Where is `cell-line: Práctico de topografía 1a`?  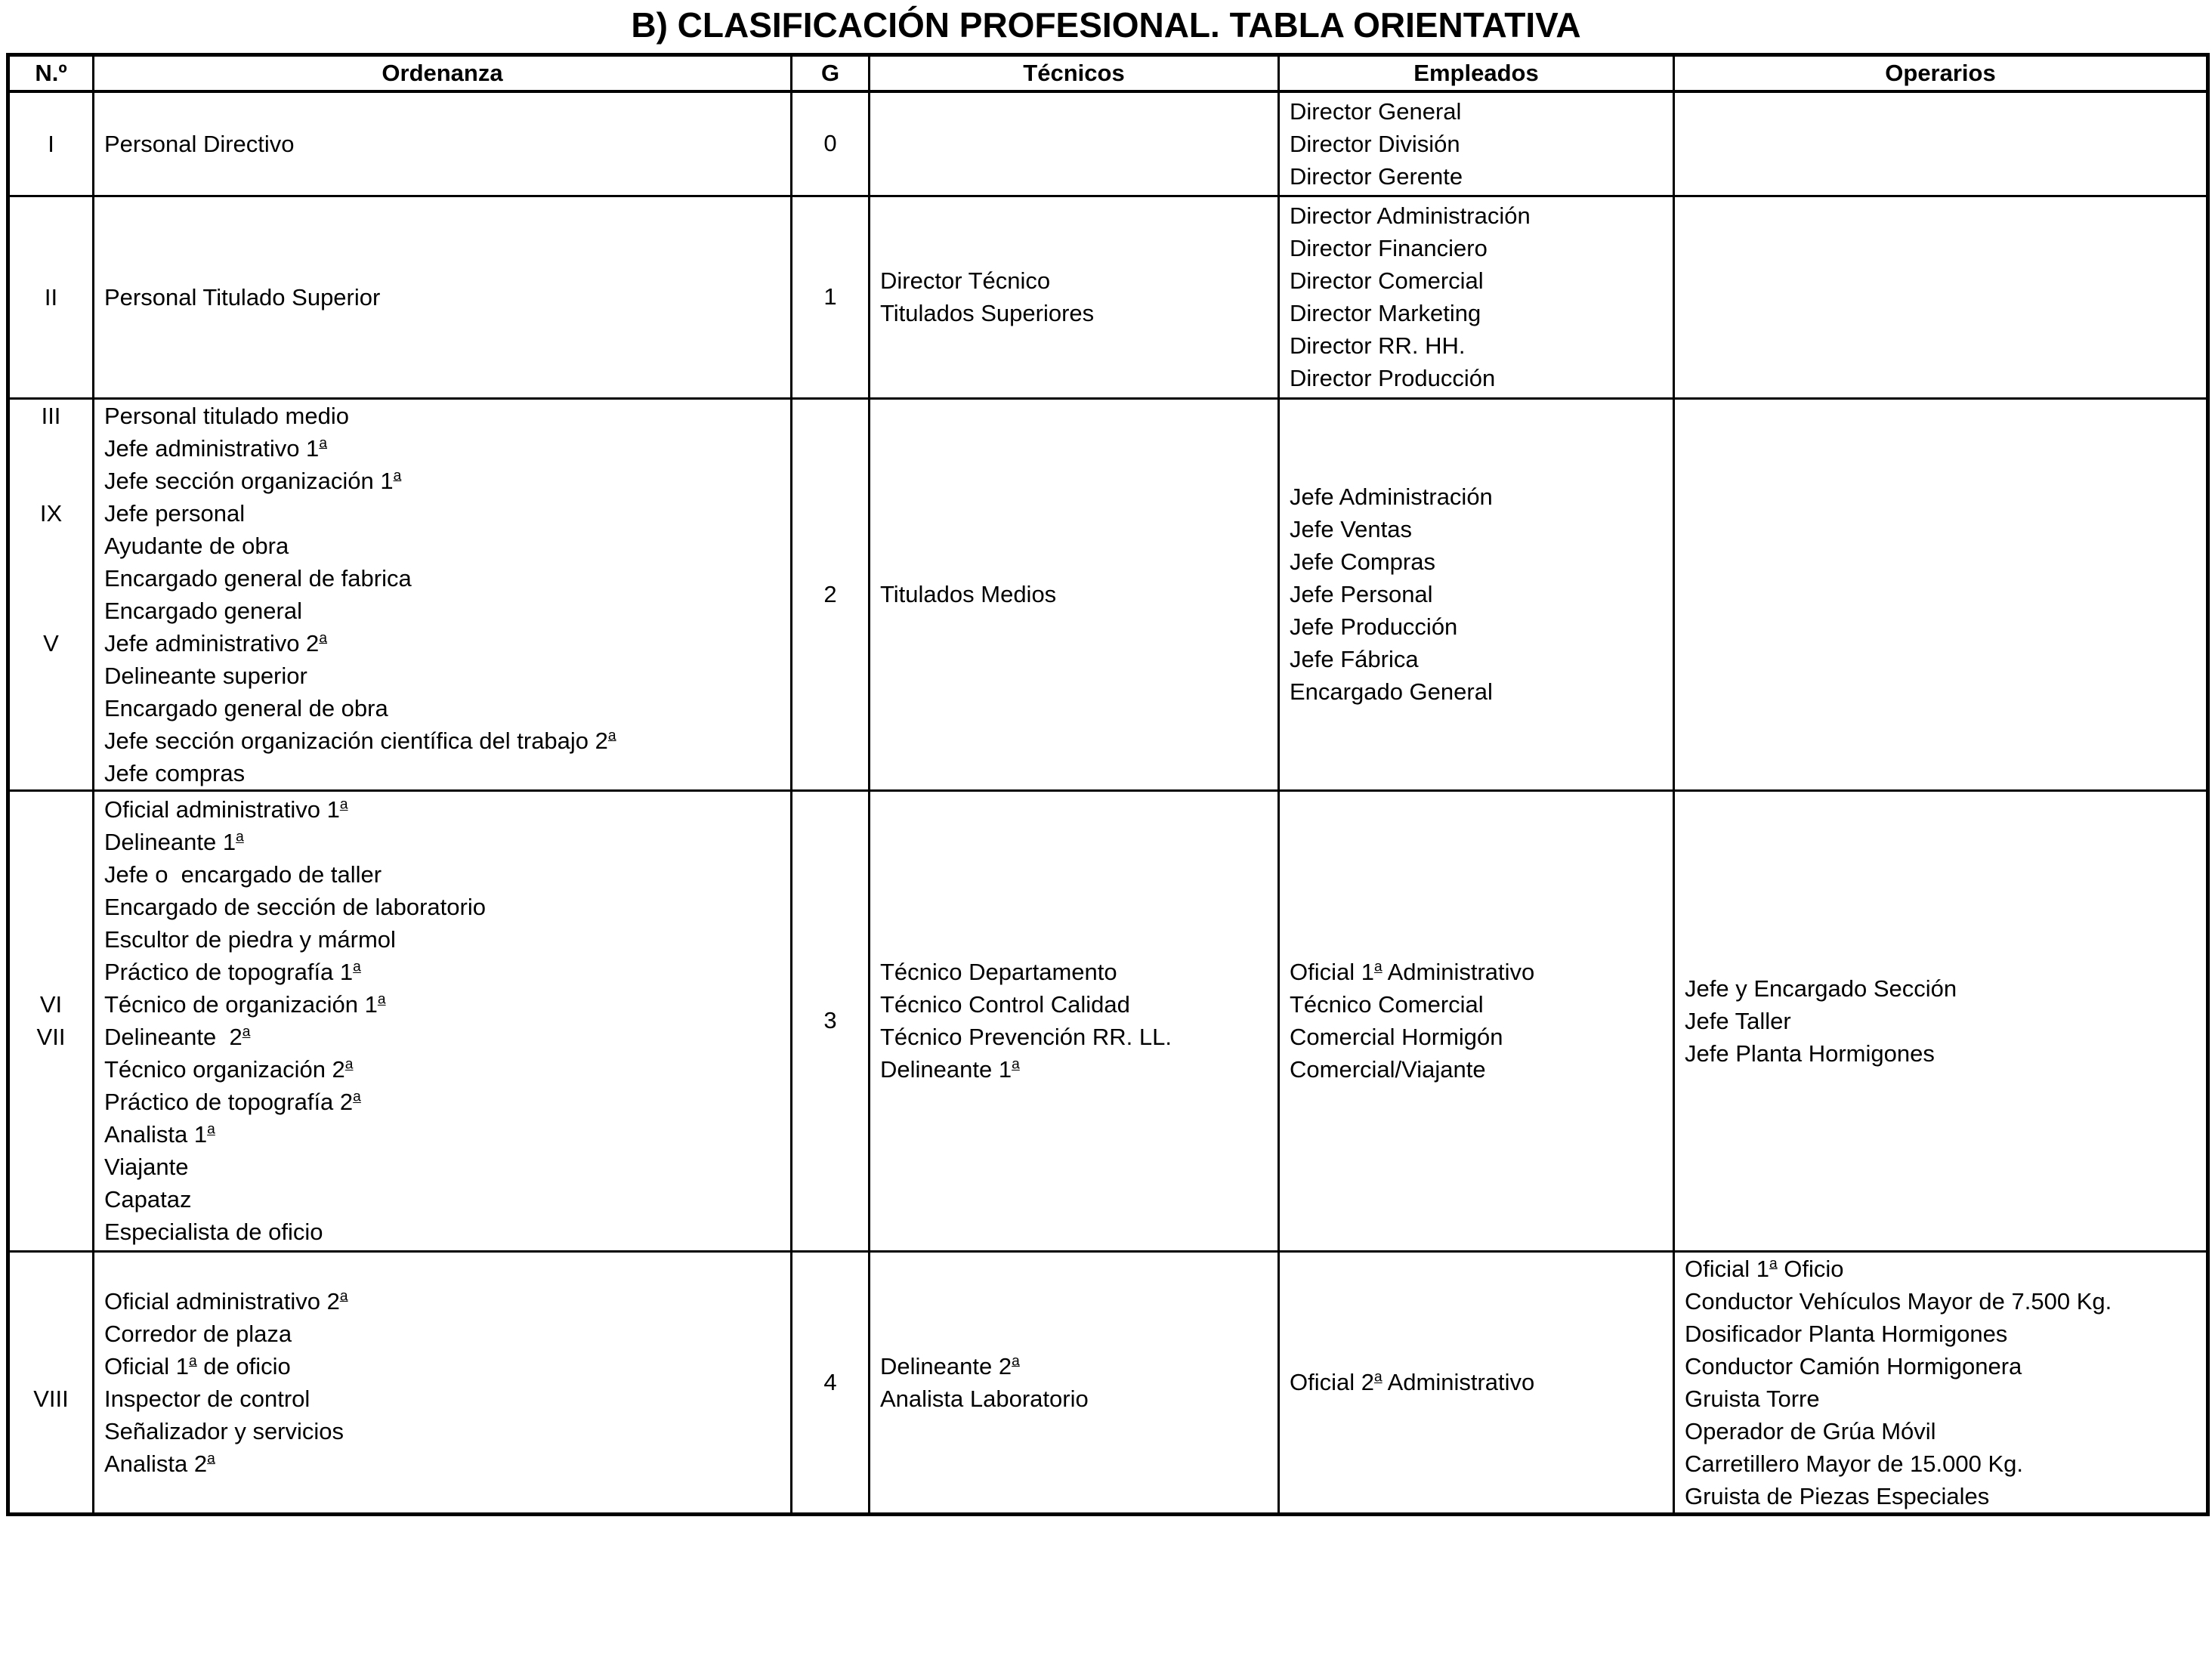
cell-line: Práctico de topografía 1a is located at coordinates (233, 972).